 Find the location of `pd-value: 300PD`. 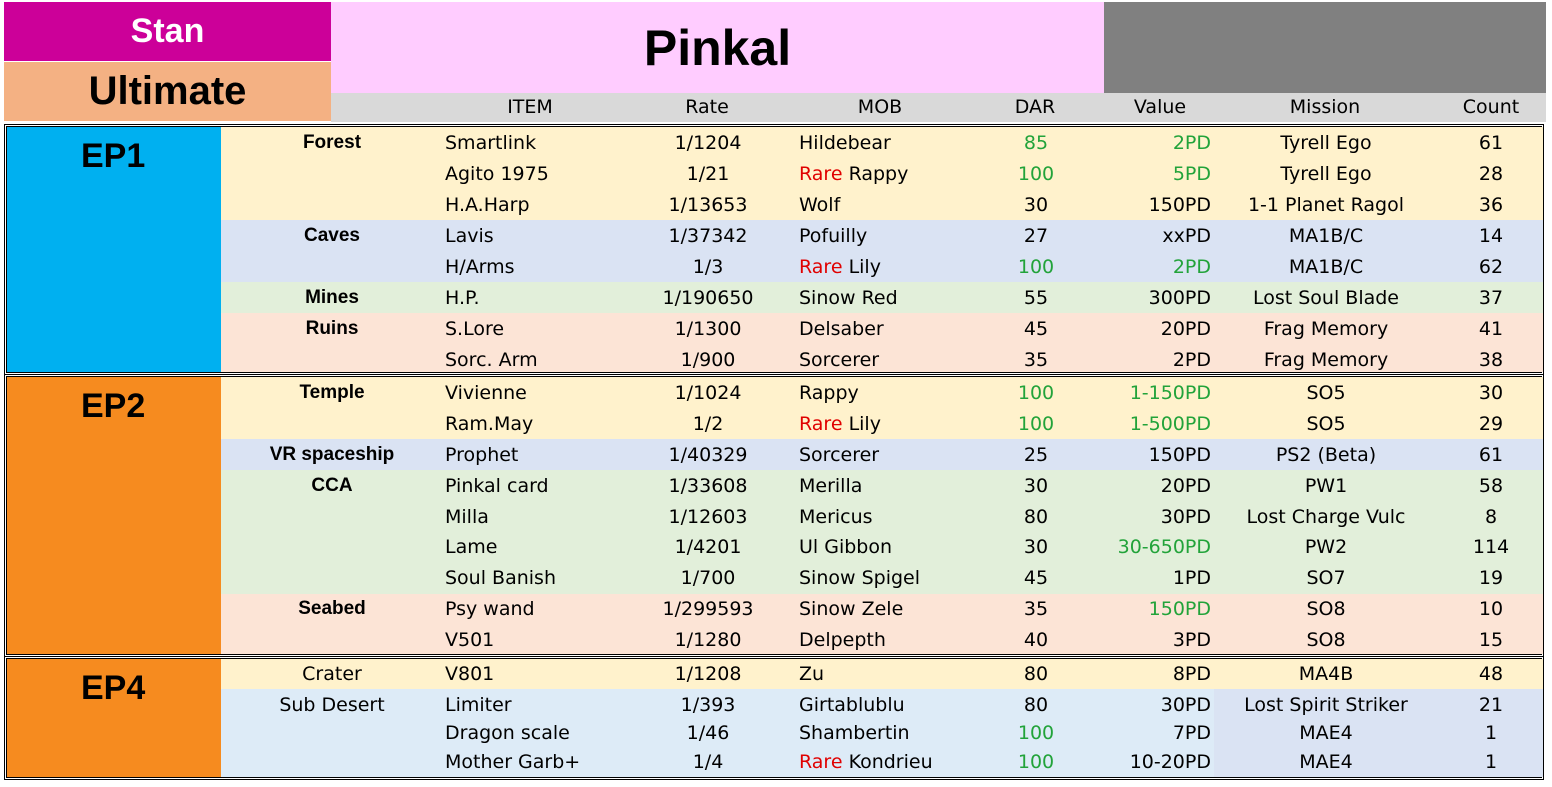

pd-value: 300PD is located at coordinates (1179, 298).